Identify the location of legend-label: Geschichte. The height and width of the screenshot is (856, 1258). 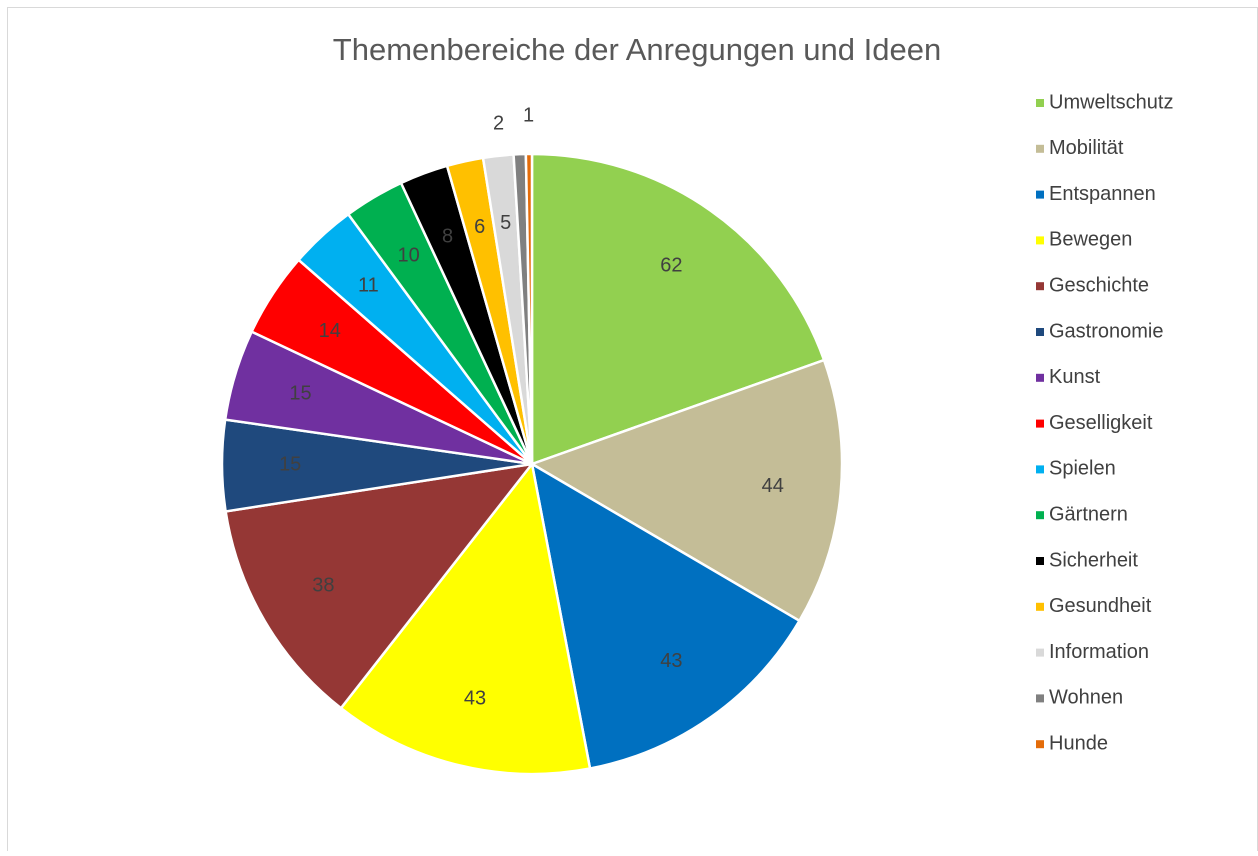
(1099, 285).